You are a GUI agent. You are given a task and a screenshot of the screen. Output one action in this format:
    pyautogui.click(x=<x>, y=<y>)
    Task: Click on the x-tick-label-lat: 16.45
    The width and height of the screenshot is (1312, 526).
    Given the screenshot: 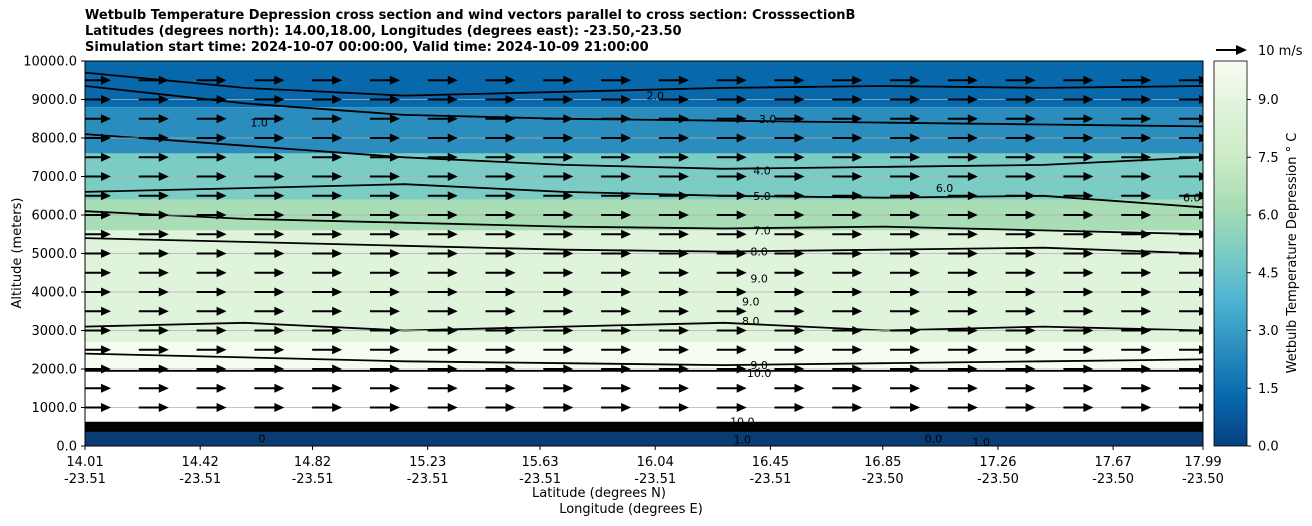 What is the action you would take?
    pyautogui.click(x=770, y=462)
    